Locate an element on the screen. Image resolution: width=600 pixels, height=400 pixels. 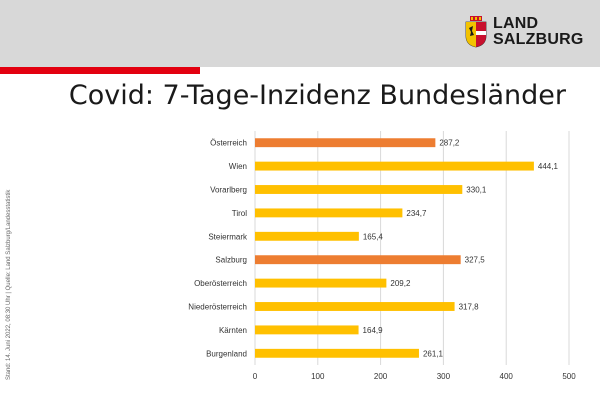
category-label: Salzburg is located at coordinates (231, 260).